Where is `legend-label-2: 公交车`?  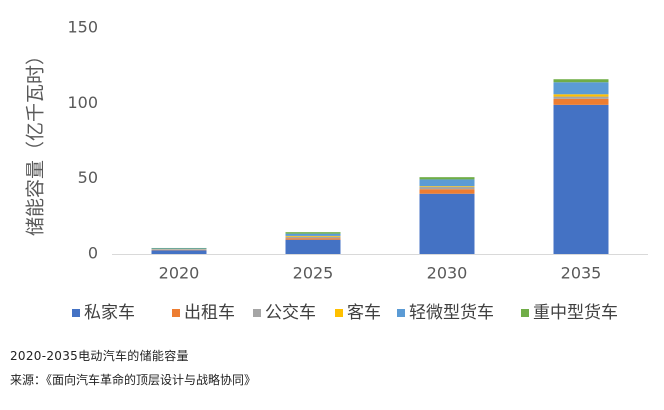
legend-label-2: 公交车 is located at coordinates (290, 313).